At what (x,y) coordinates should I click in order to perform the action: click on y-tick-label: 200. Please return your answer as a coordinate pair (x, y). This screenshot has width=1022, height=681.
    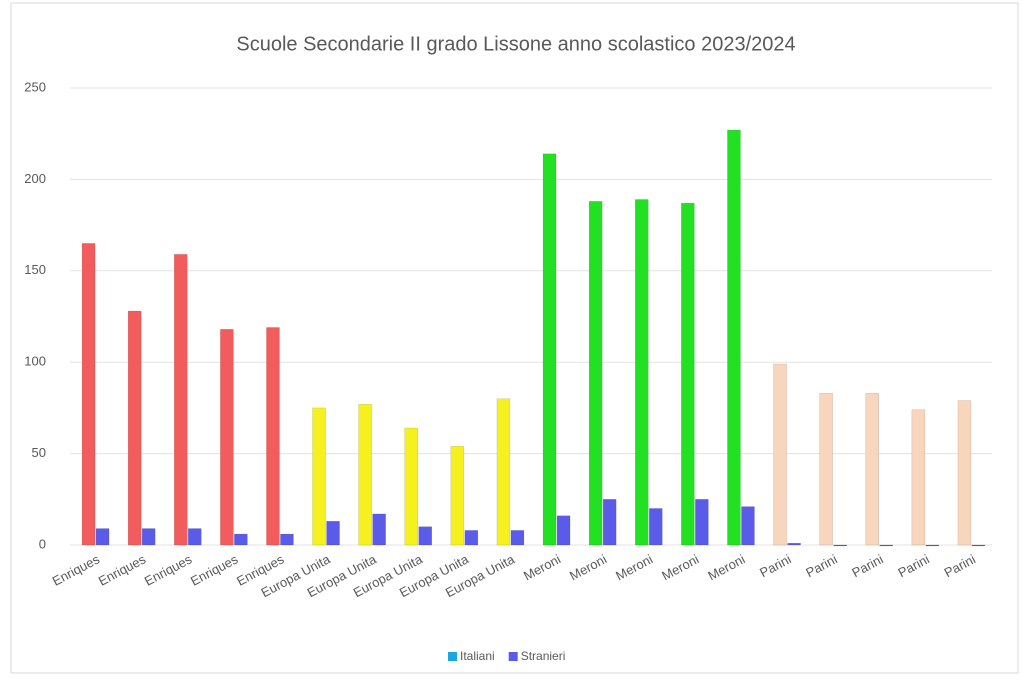
    Looking at the image, I should click on (35, 178).